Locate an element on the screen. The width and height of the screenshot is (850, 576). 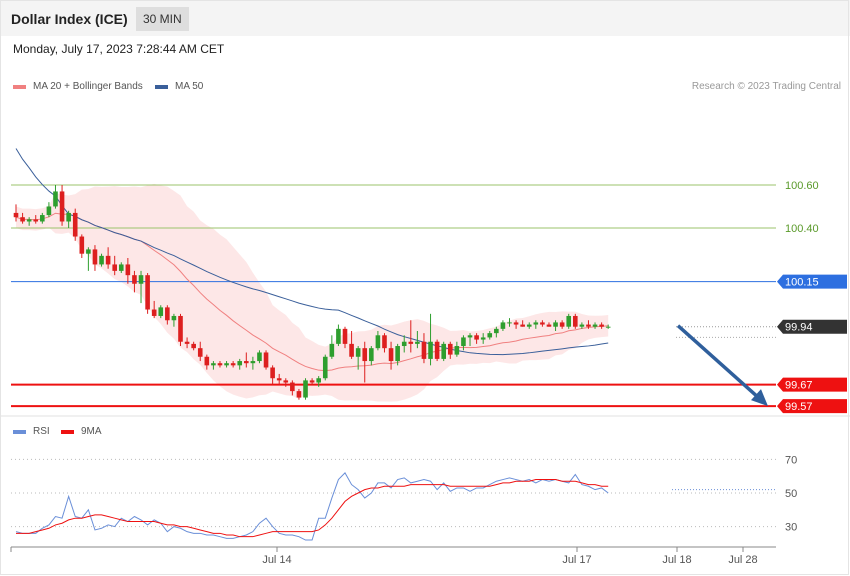
legend-rsi-ma: 9MA is located at coordinates (81, 431).